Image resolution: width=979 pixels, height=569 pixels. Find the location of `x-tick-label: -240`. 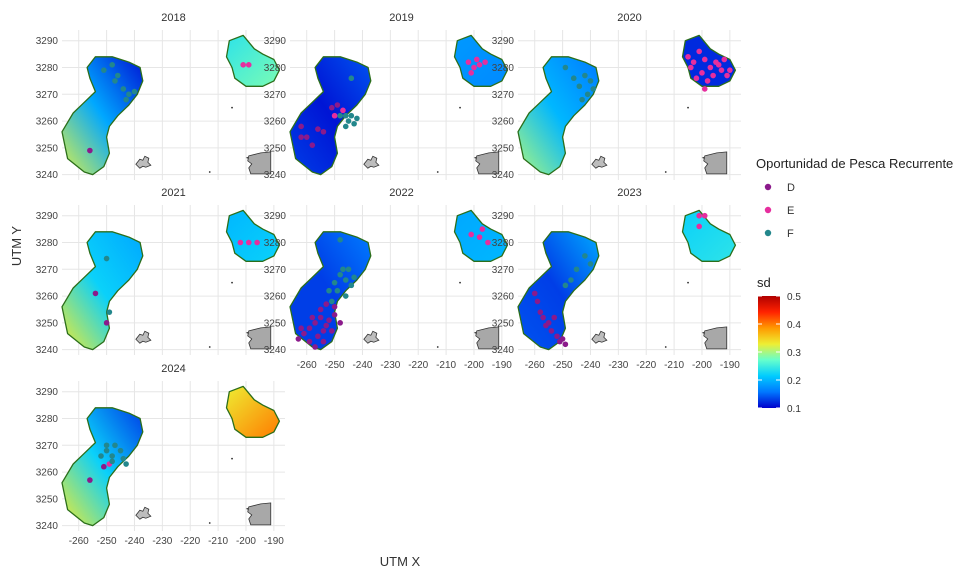

x-tick-label: -240 is located at coordinates (362, 365).